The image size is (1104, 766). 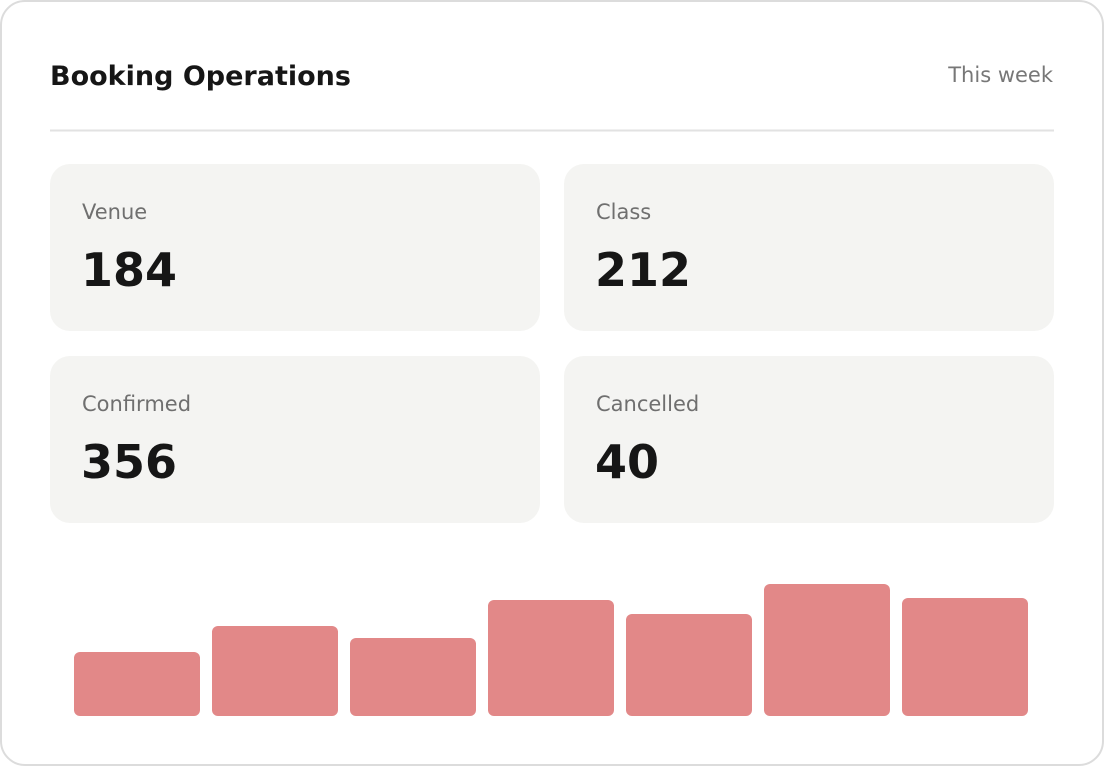 I want to click on stat-label: Cancelled, so click(x=647, y=404).